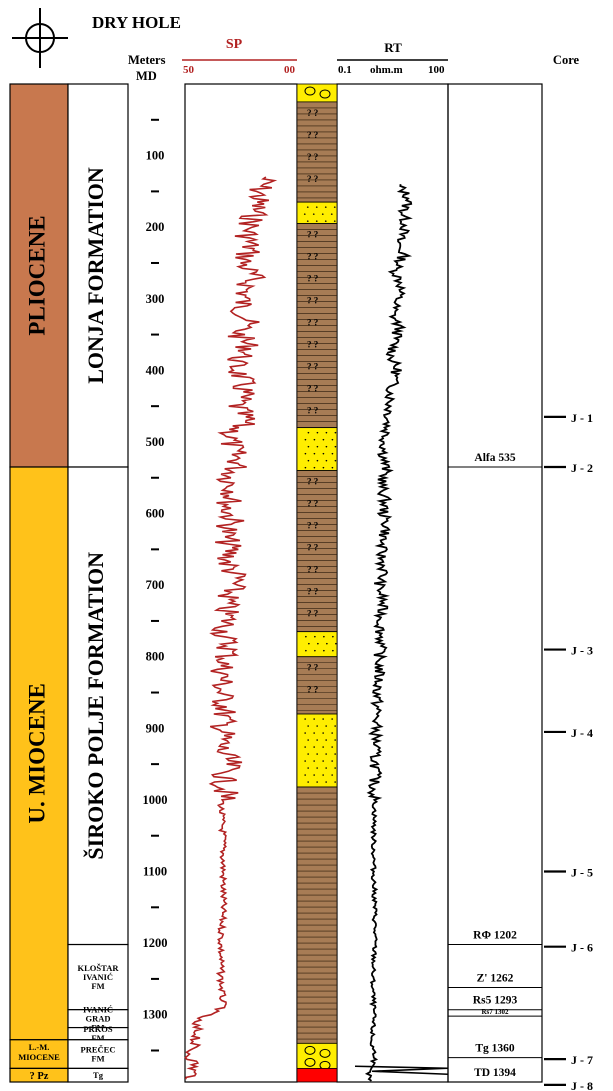 This screenshot has height=1091, width=613. What do you see at coordinates (98, 1050) in the screenshot?
I see `formation-label-part: PREČEC` at bounding box center [98, 1050].